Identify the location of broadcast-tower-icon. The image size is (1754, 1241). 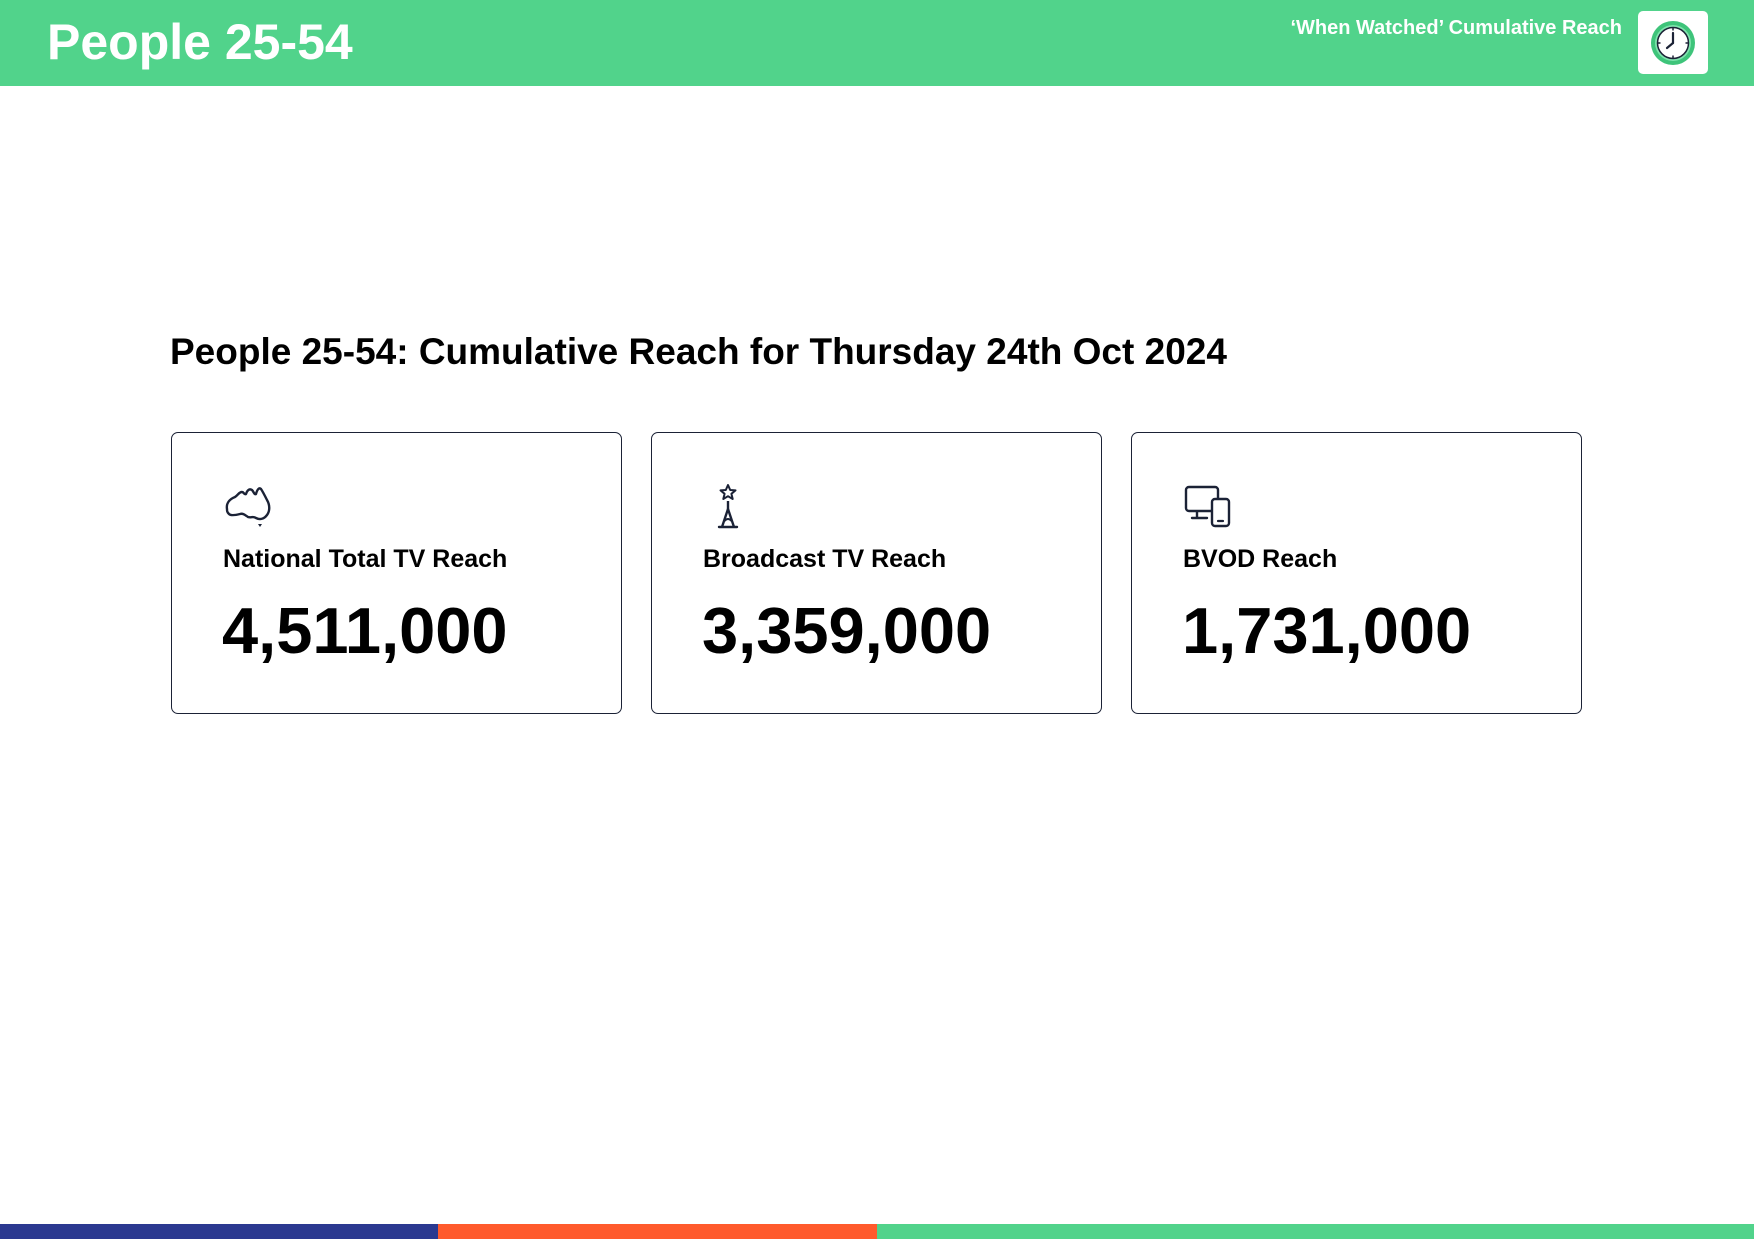
(728, 506).